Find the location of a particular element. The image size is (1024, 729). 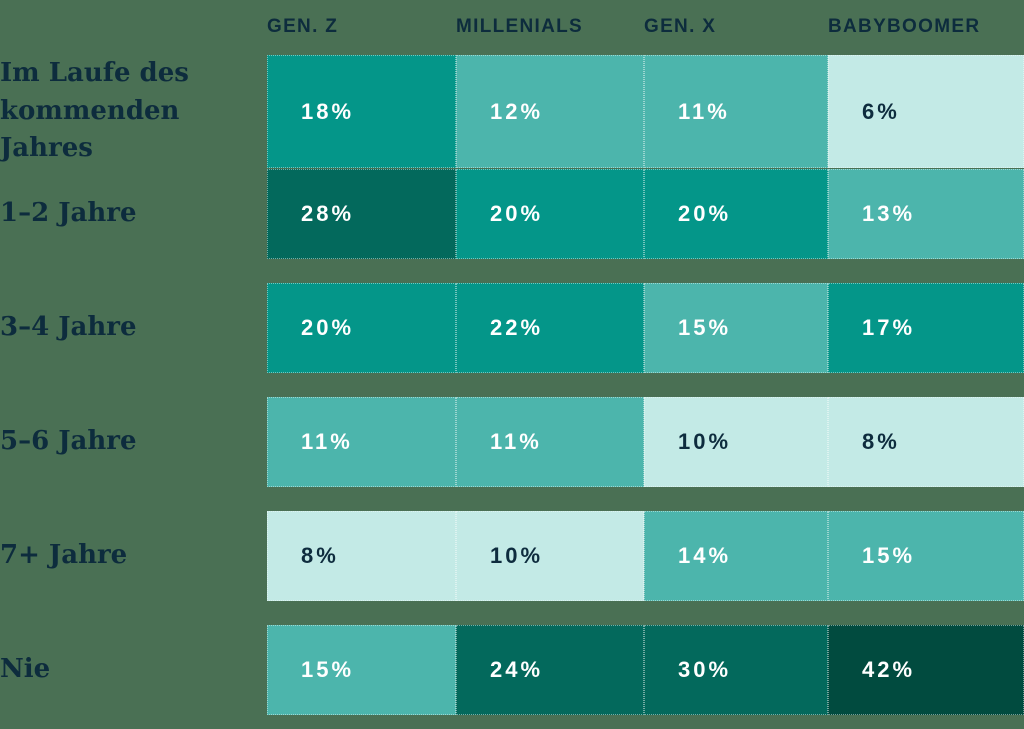

row-label: 3–4 Jahre is located at coordinates (68, 327).